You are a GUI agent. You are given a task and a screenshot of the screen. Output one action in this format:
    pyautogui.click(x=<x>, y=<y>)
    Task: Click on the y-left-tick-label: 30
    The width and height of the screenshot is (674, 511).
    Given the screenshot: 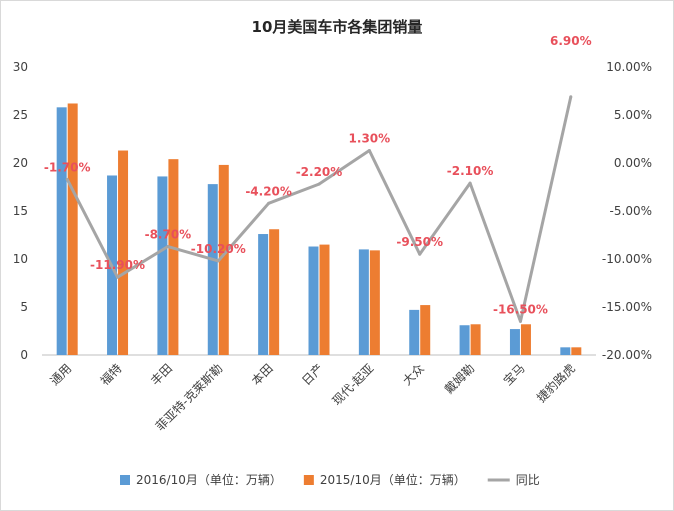 What is the action you would take?
    pyautogui.click(x=20, y=67)
    